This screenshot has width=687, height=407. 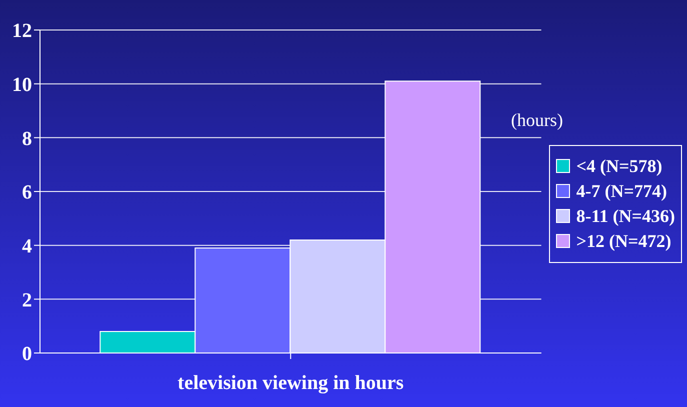 I want to click on y-tick-label: 4, so click(x=27, y=246).